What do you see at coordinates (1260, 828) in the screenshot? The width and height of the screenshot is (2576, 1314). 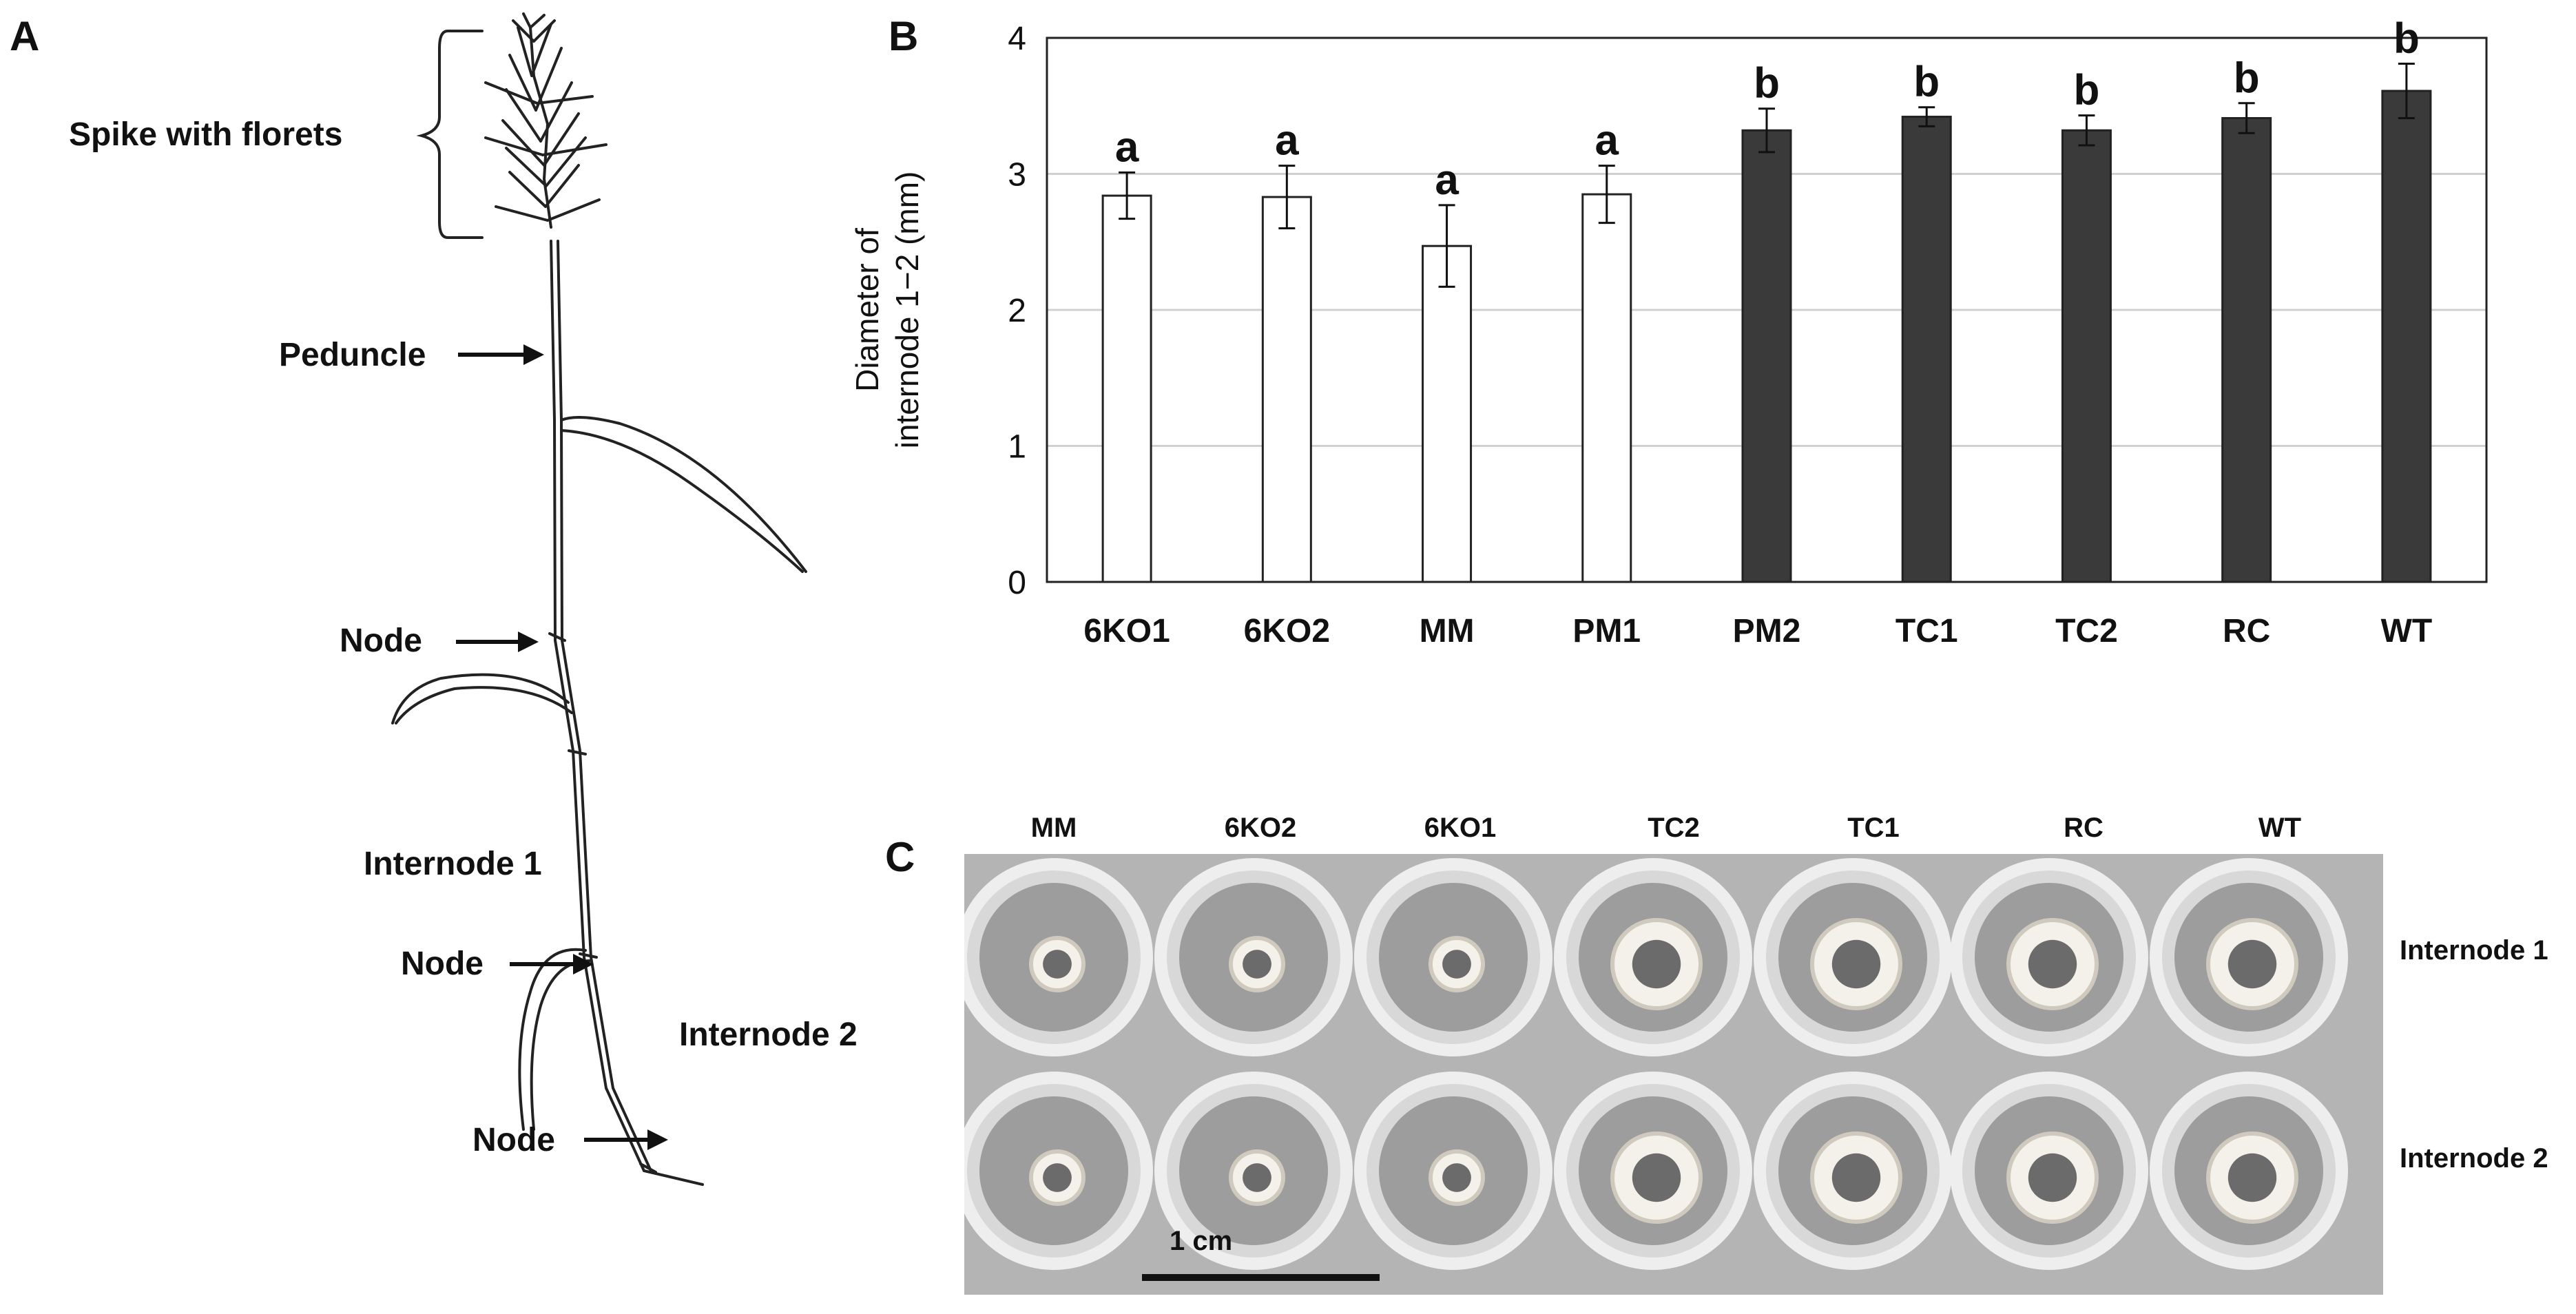 I see `photo-column-label: 6KO2` at bounding box center [1260, 828].